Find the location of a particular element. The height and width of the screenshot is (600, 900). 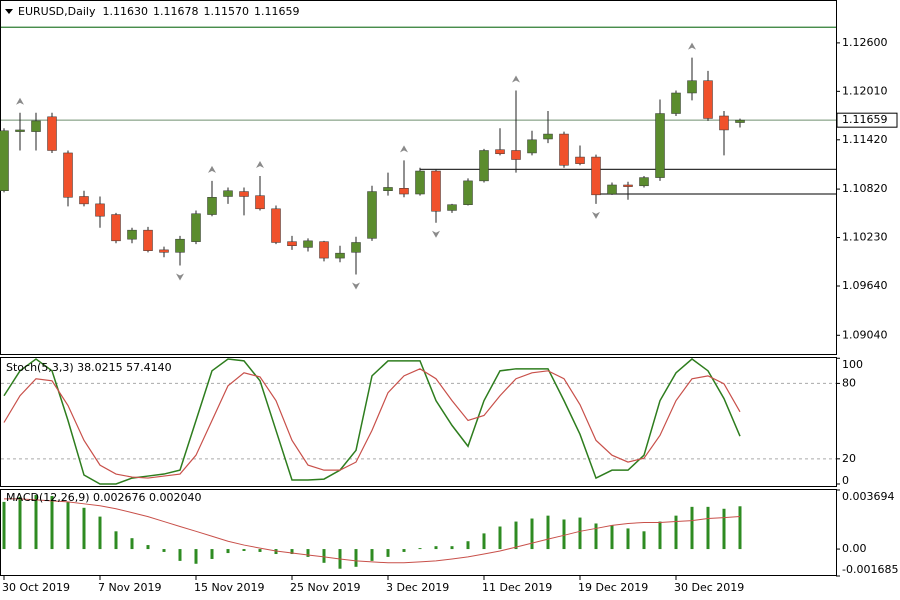

x-tick-label: 30 Dec 2019 is located at coordinates (709, 587).